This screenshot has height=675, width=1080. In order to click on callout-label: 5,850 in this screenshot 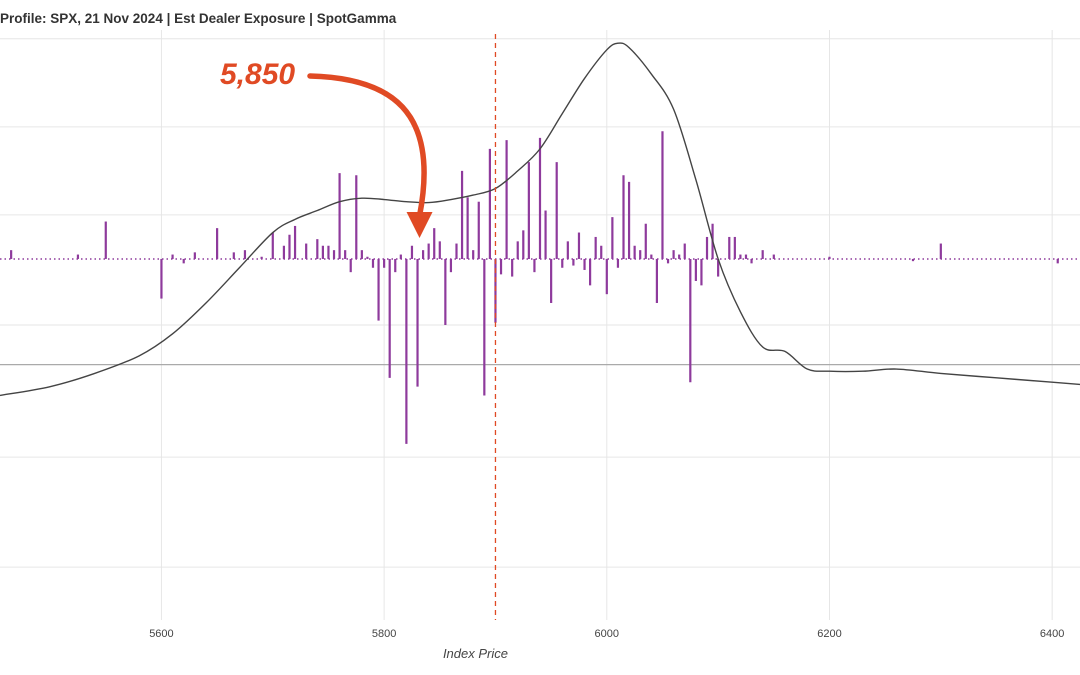, I will do `click(257, 74)`.